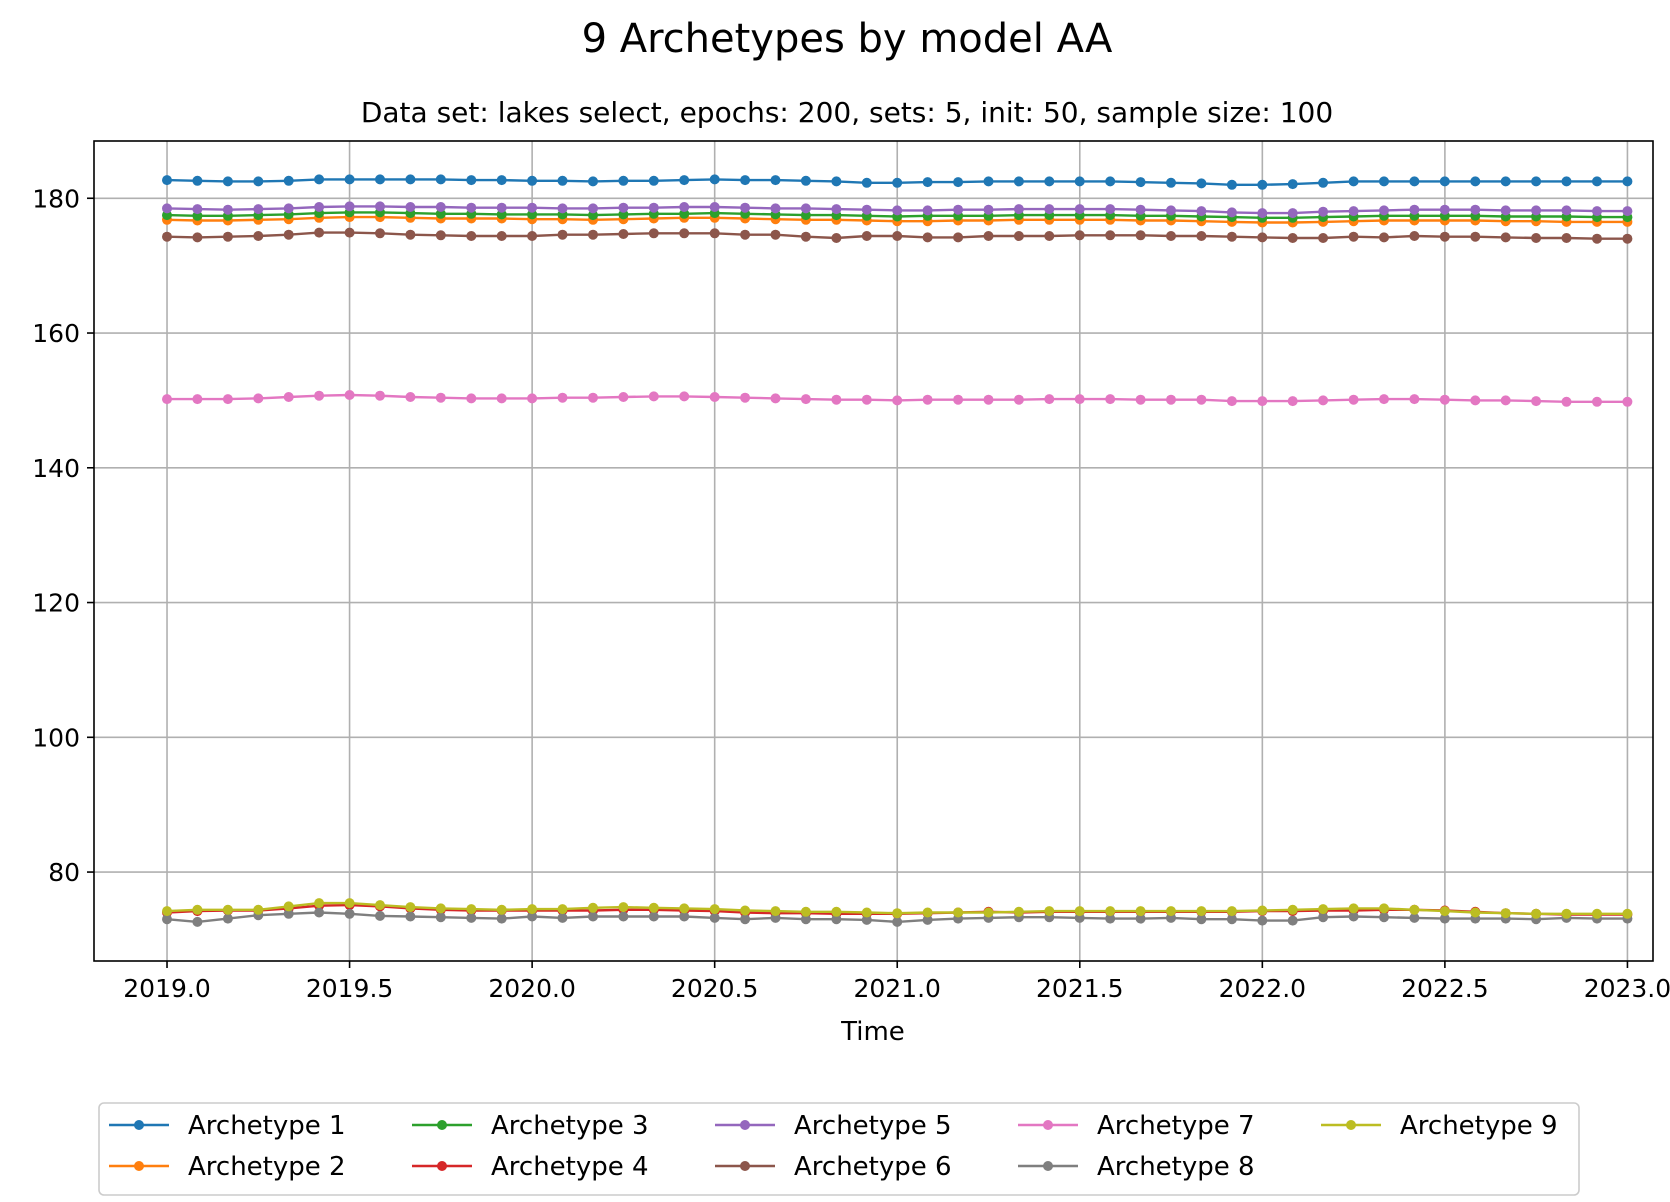  What do you see at coordinates (56, 603) in the screenshot?
I see `y-tick-label: 120` at bounding box center [56, 603].